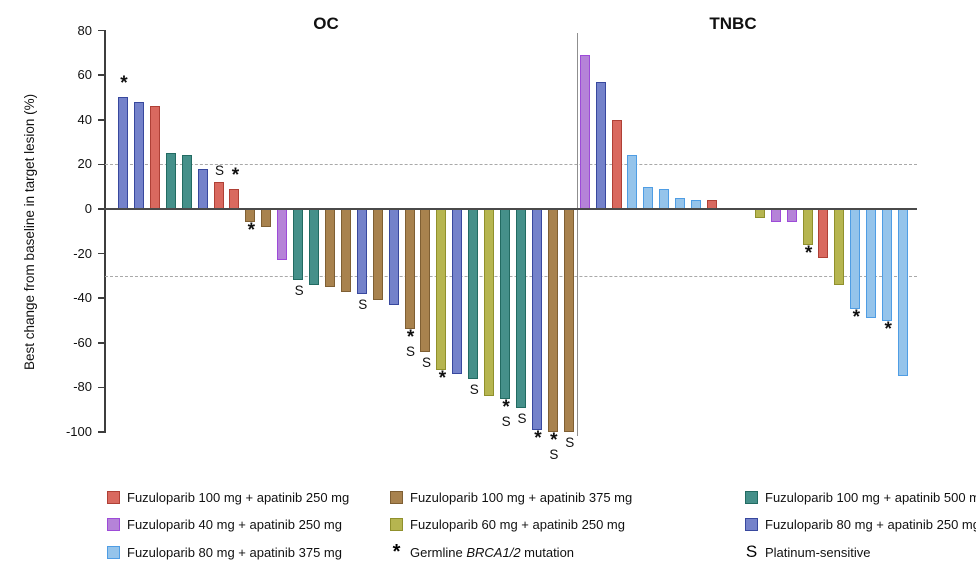  What do you see at coordinates (228, 497) in the screenshot?
I see `legend-item: Fuzuloparib 100 mg + apatinib 250 mg` at bounding box center [228, 497].